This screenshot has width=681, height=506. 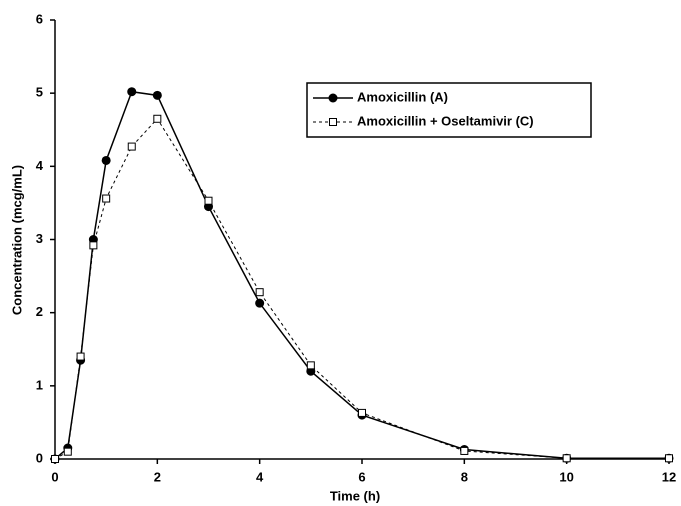 I want to click on y-tick-label: 3, so click(x=39, y=238).